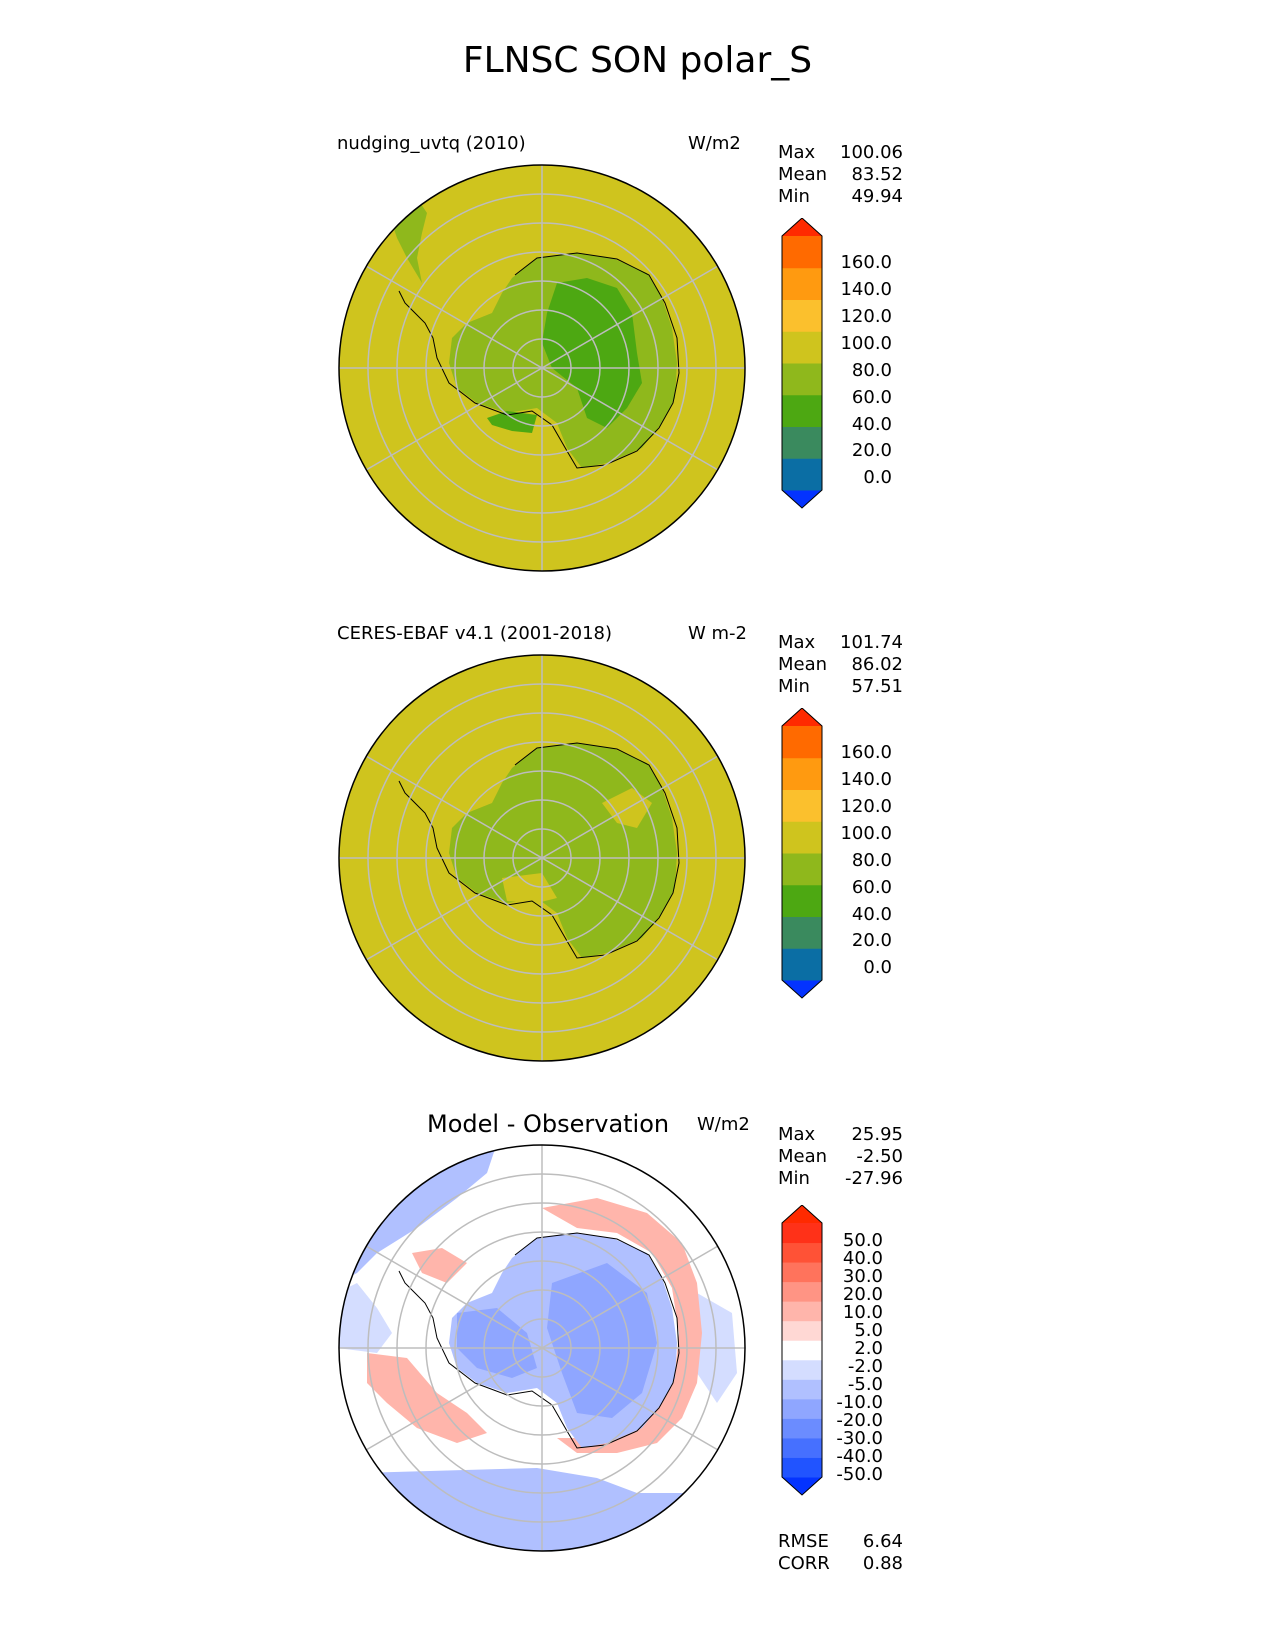 The image size is (1275, 1650). Describe the element at coordinates (529, 888) in the screenshot. I see `coastal-patch` at that location.